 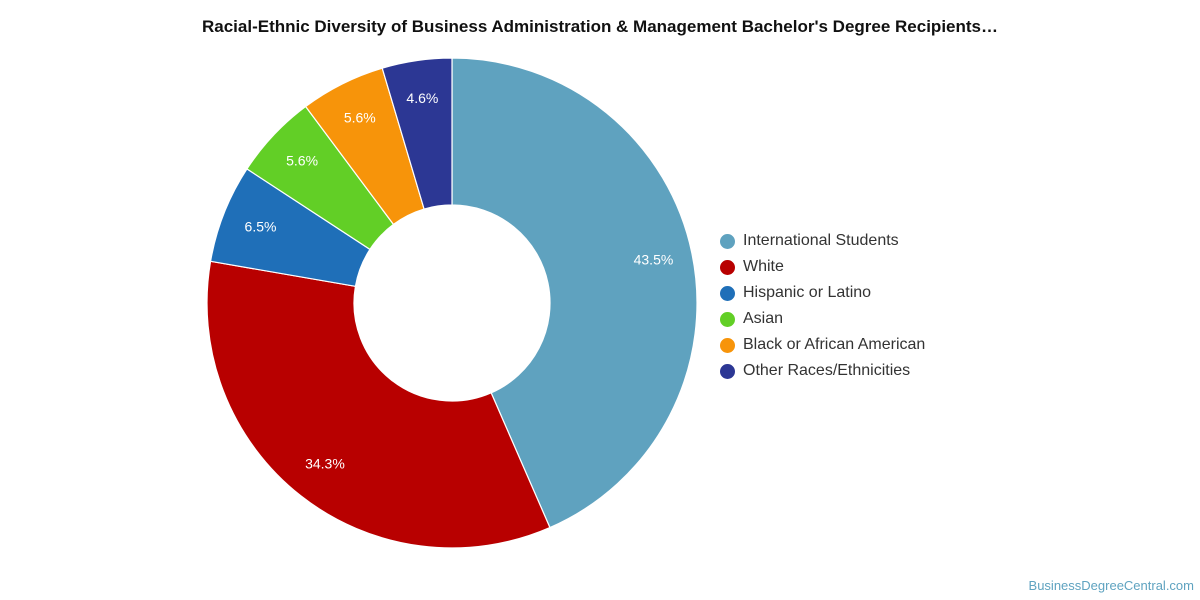 What do you see at coordinates (763, 266) in the screenshot?
I see `legend-label-white: White` at bounding box center [763, 266].